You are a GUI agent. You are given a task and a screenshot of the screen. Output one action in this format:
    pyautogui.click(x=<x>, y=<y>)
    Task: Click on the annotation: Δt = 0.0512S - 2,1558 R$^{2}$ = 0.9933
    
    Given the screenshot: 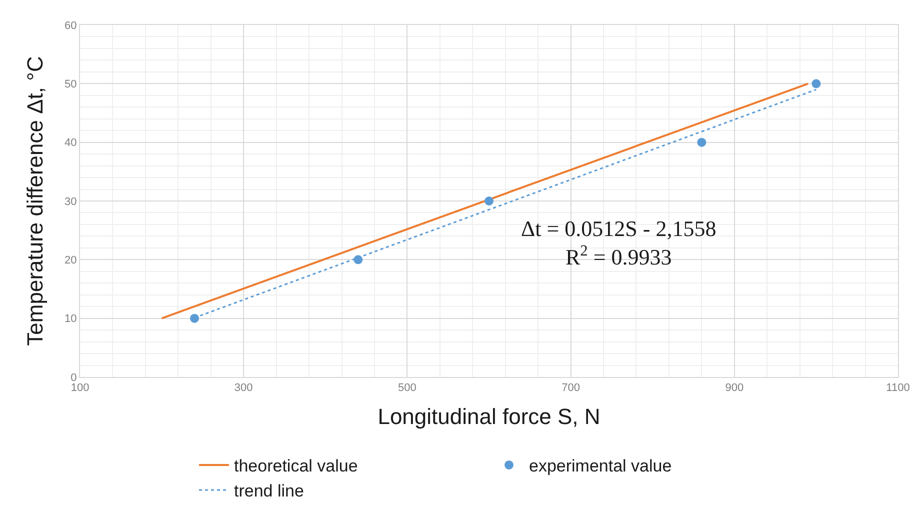 What is the action you would take?
    pyautogui.click(x=618, y=243)
    